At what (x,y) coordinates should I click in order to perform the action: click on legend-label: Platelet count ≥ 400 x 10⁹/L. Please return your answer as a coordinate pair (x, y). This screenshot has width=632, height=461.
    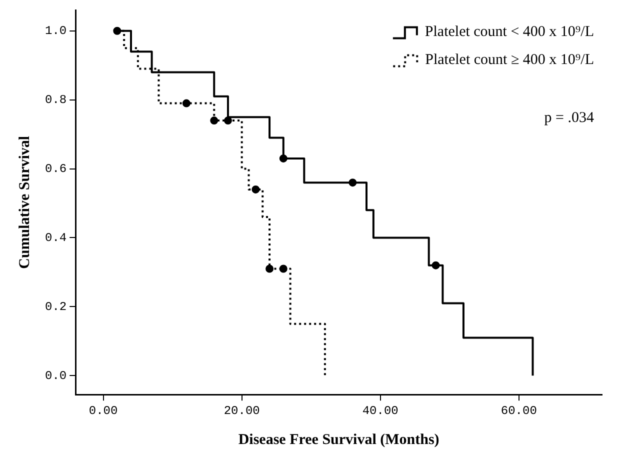
    Looking at the image, I should click on (509, 60).